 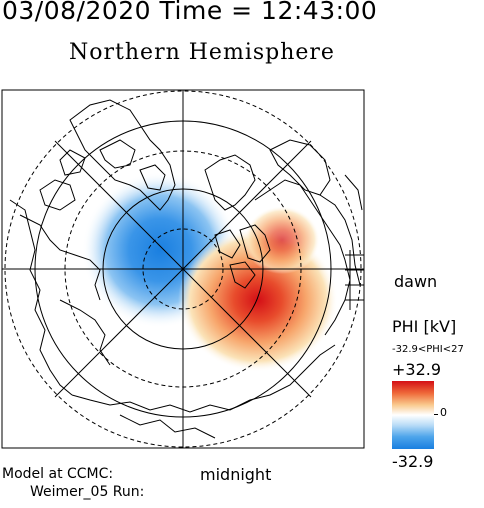 What do you see at coordinates (58, 474) in the screenshot?
I see `model-label: Model at CCMC:` at bounding box center [58, 474].